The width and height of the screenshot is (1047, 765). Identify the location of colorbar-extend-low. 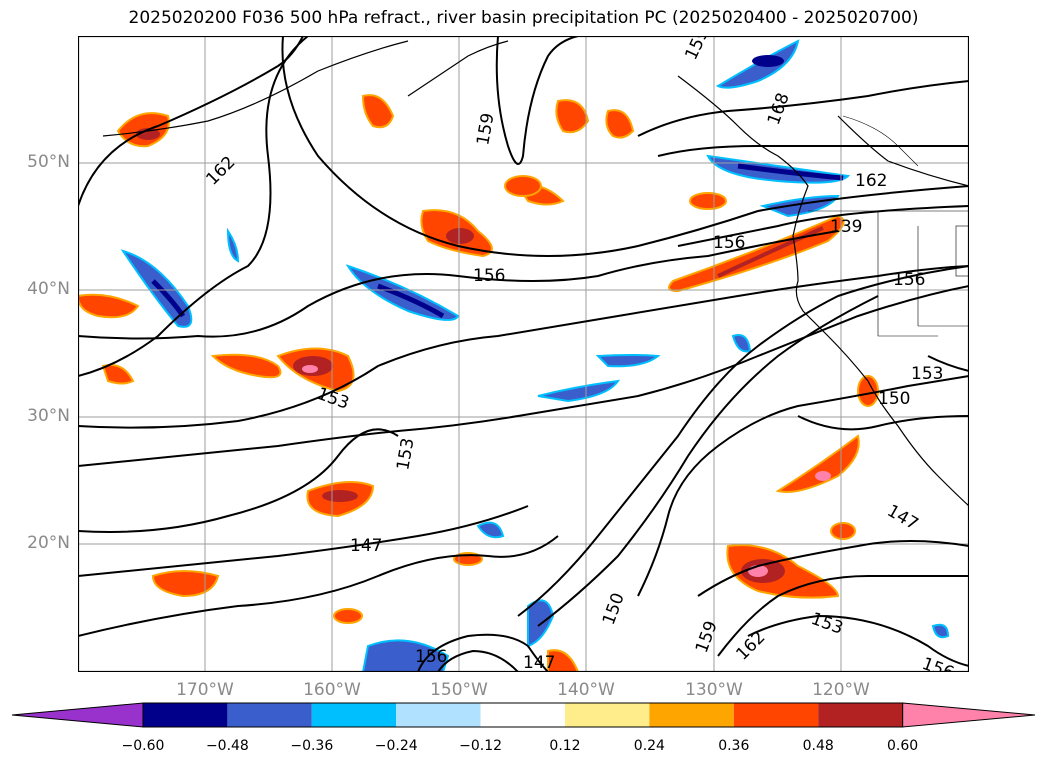
(77, 715).